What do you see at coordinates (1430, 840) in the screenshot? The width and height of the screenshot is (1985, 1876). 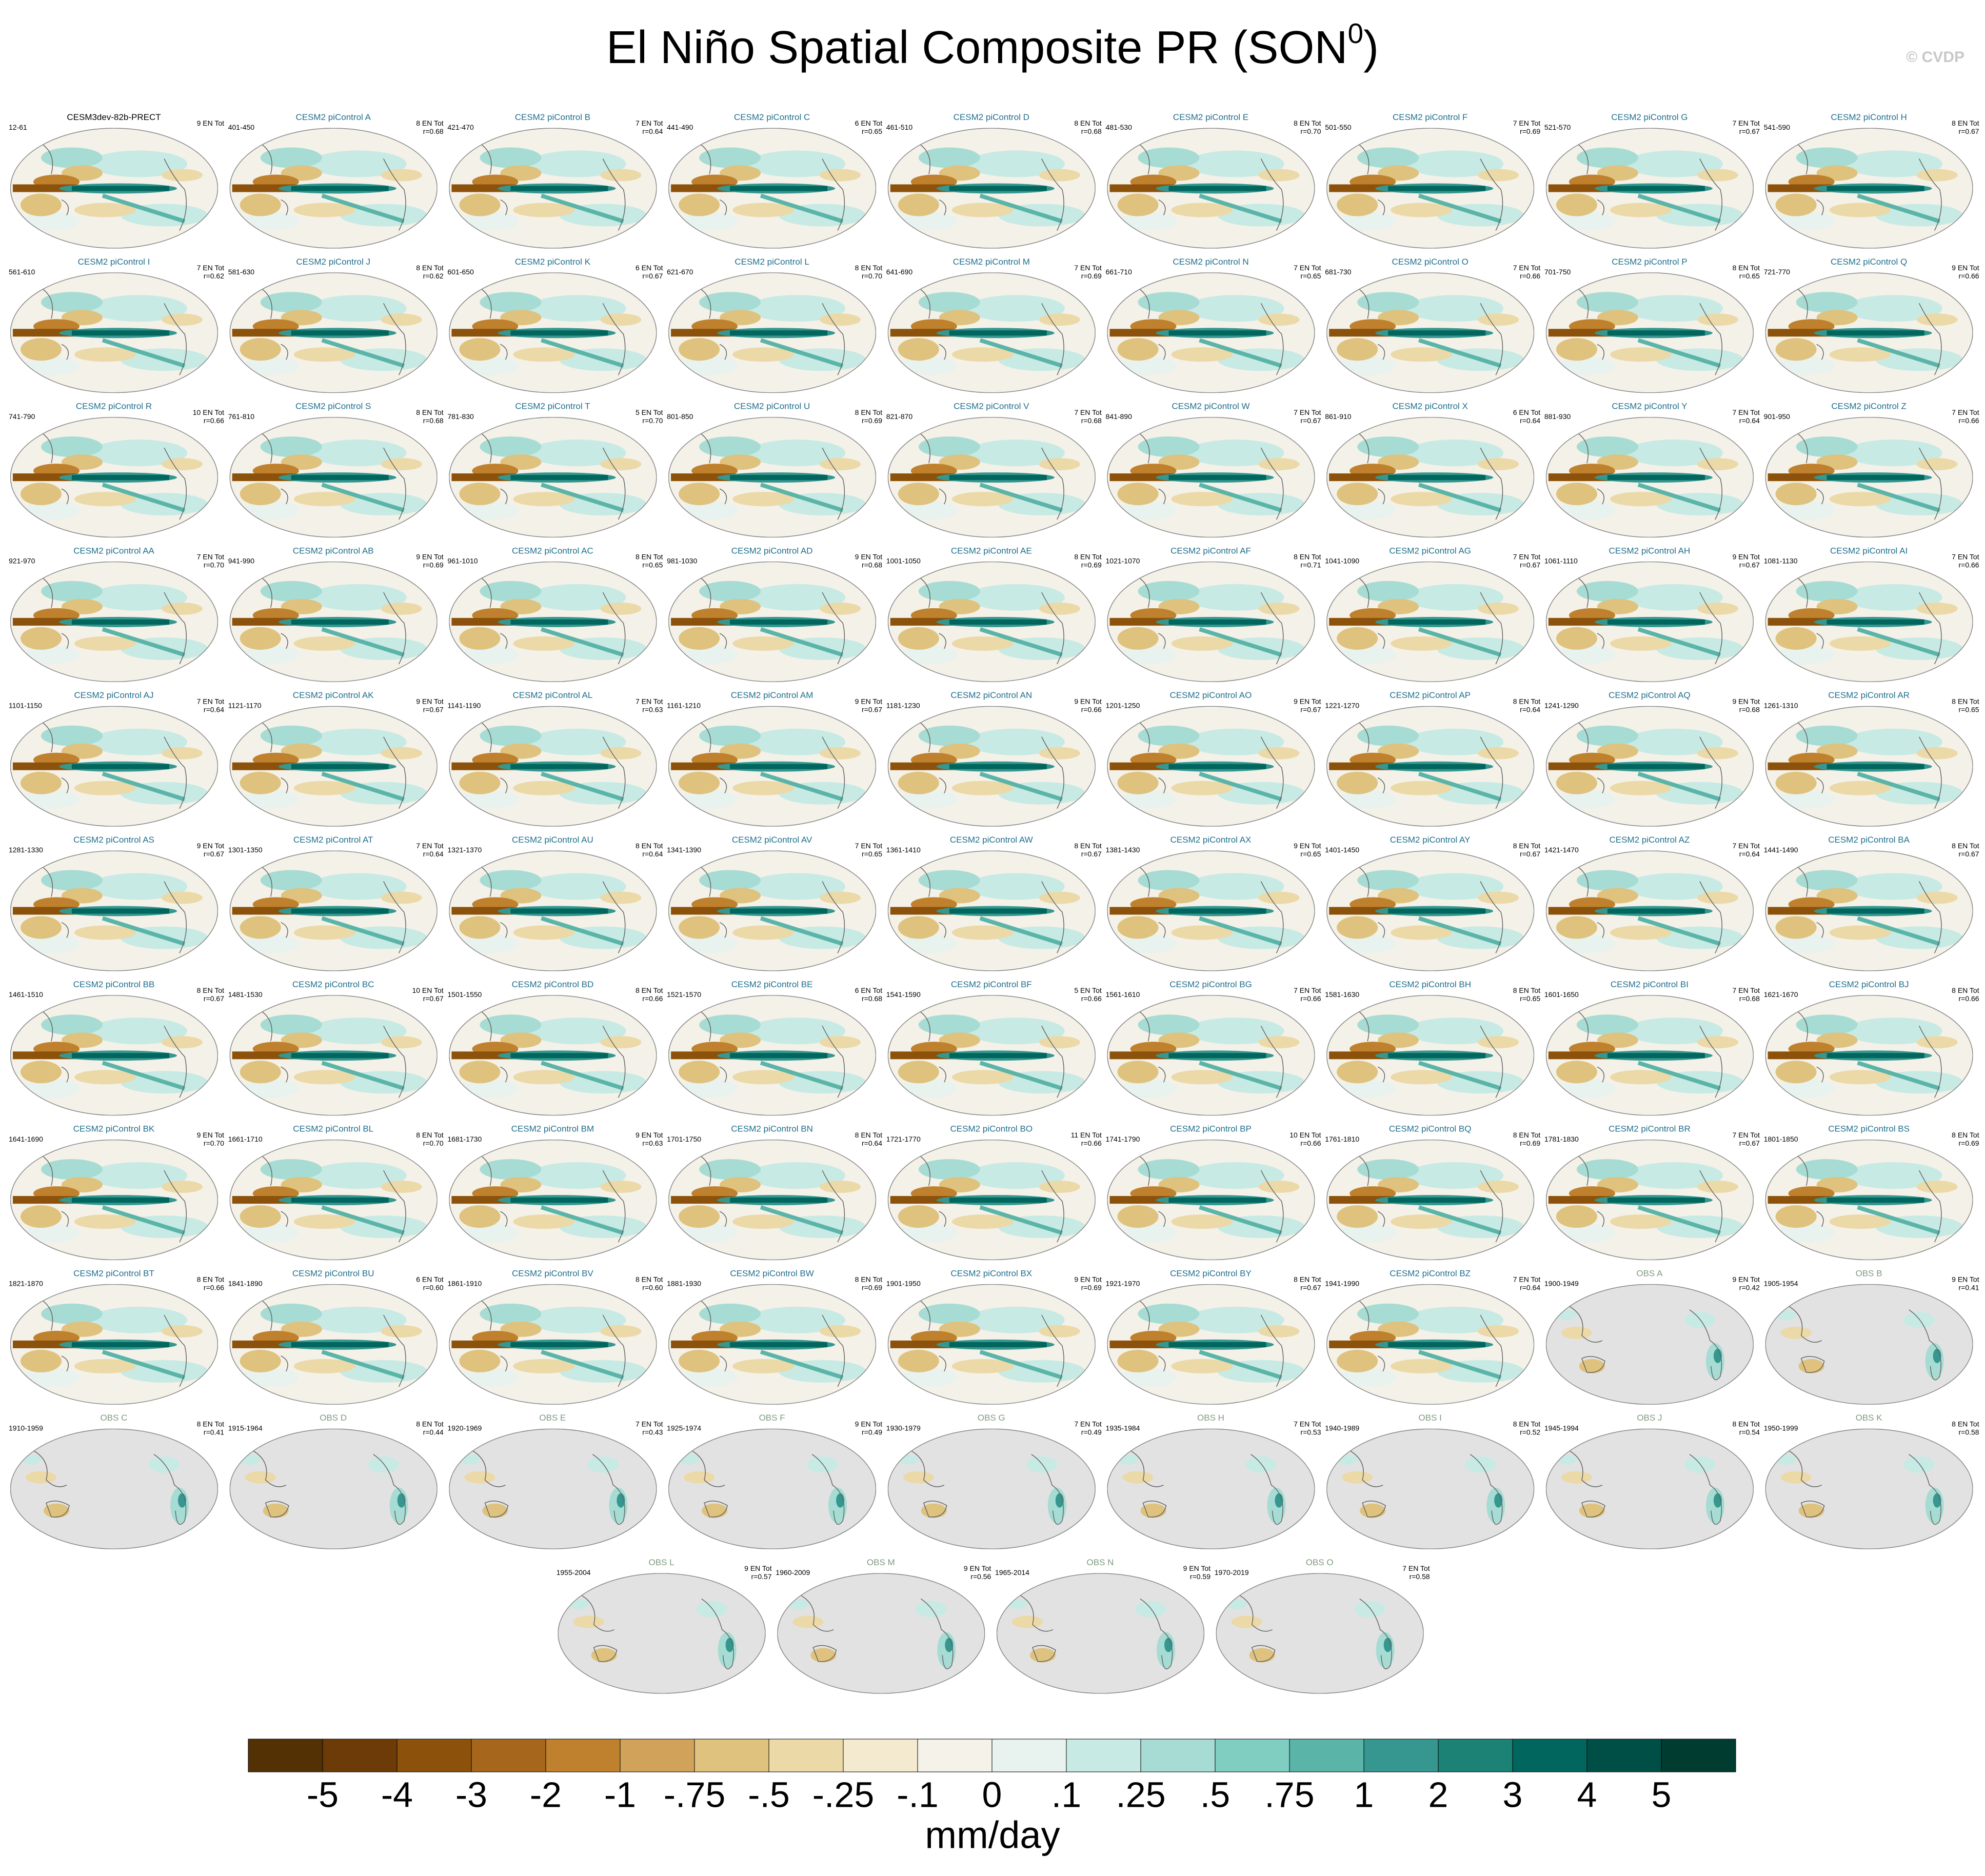 I see `panel-title: CESM2 piControl AY` at bounding box center [1430, 840].